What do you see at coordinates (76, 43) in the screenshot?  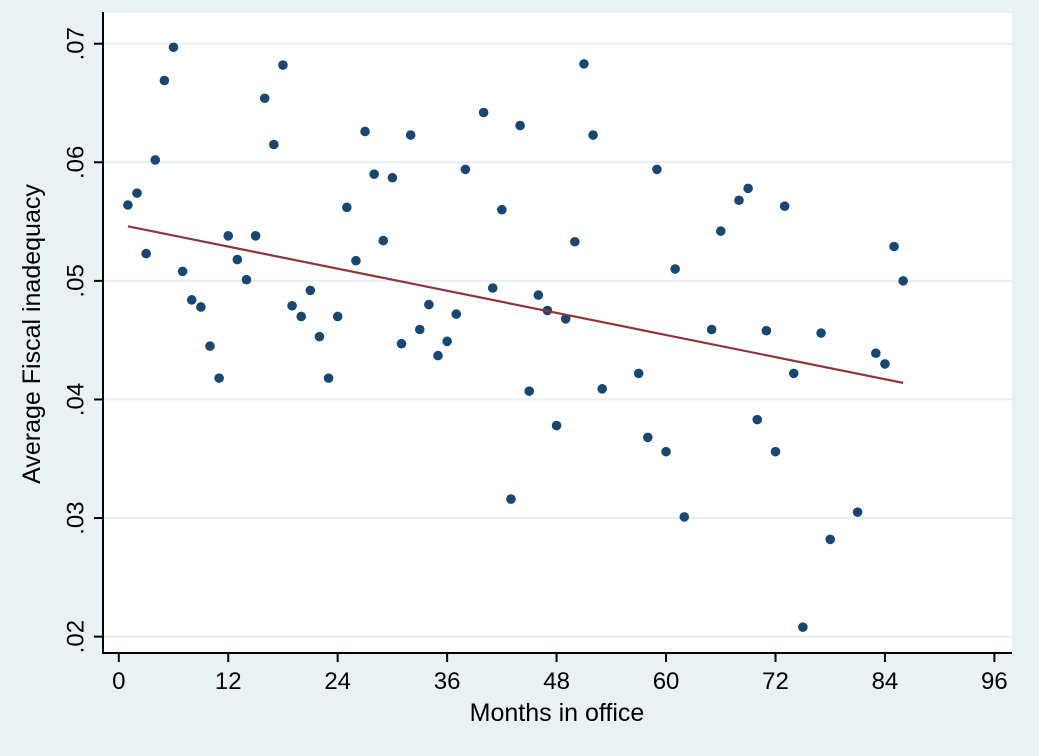 I see `y-tick-label: .07` at bounding box center [76, 43].